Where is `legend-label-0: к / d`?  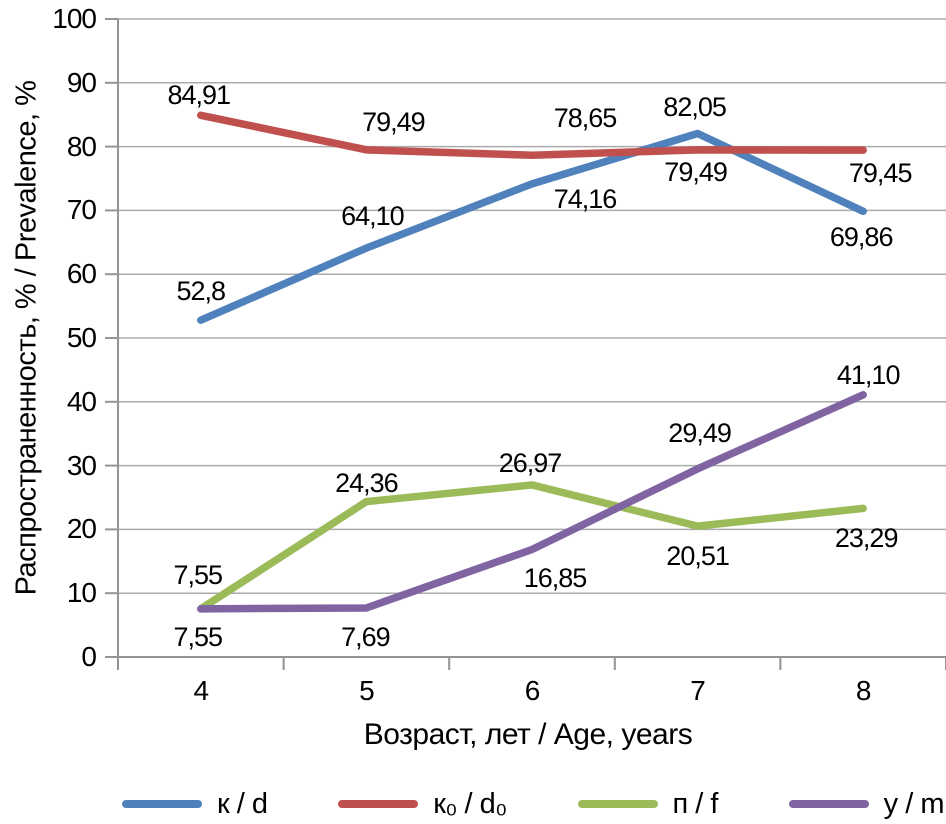
legend-label-0: к / d is located at coordinates (242, 803).